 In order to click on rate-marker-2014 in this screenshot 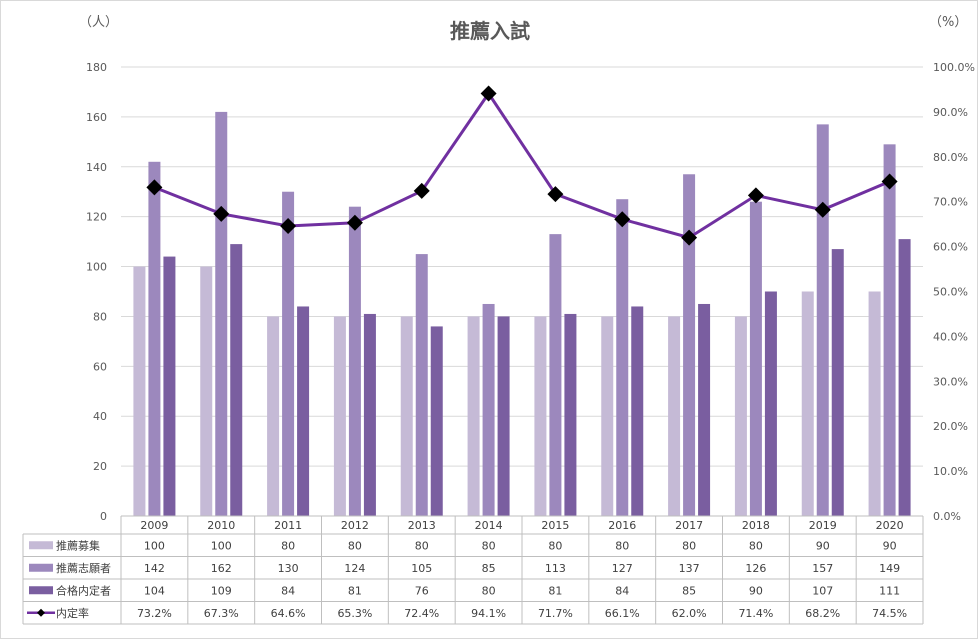, I will do `click(488, 93)`.